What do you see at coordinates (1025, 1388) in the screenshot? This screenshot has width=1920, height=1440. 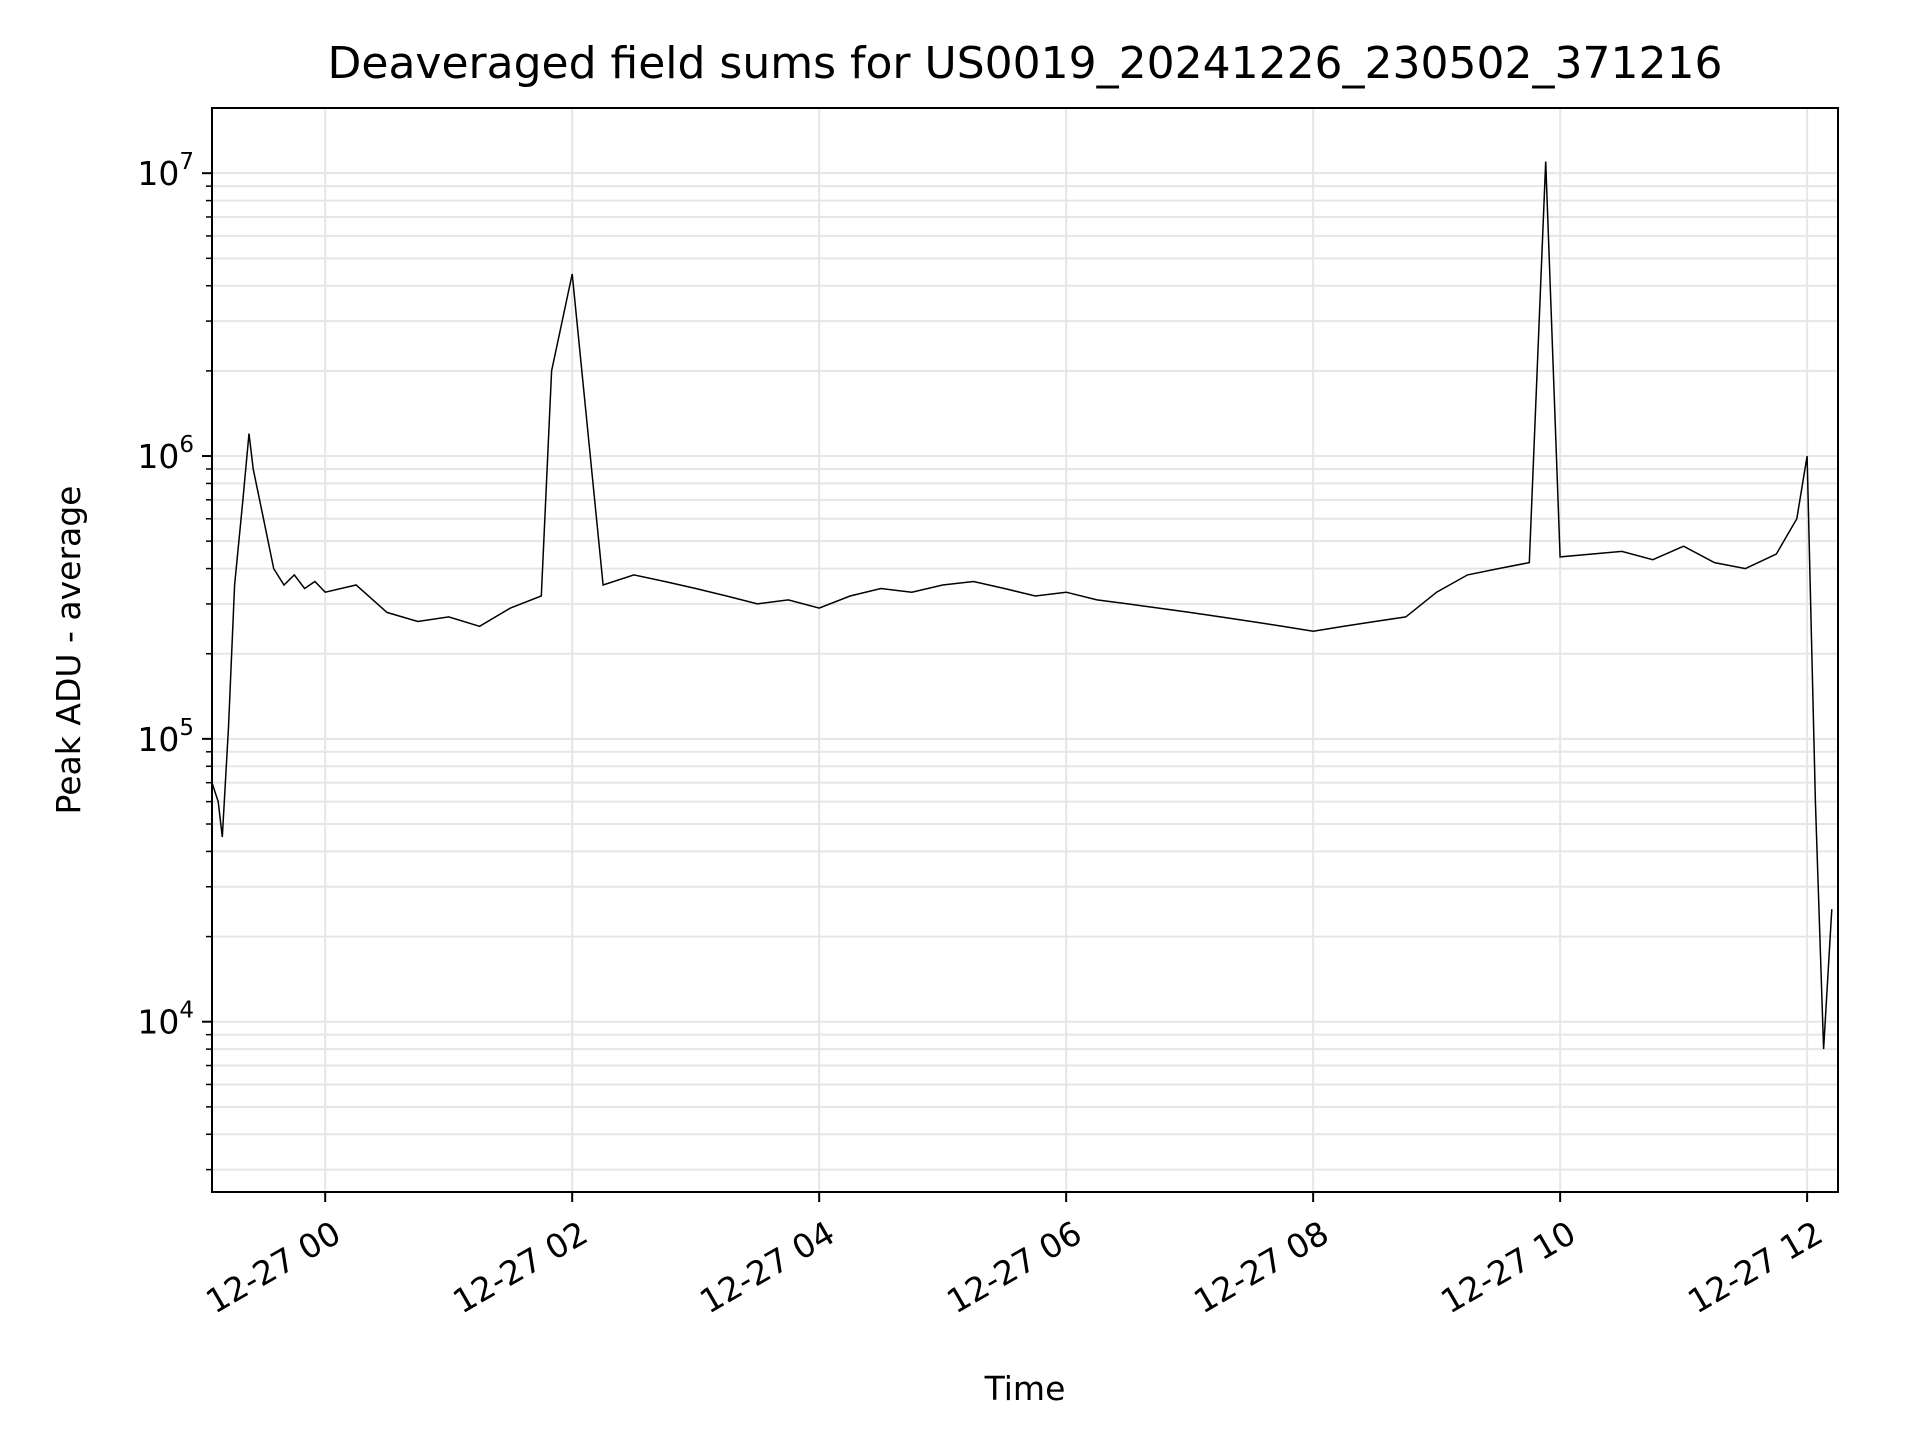 I see `x-axis-label: Time` at bounding box center [1025, 1388].